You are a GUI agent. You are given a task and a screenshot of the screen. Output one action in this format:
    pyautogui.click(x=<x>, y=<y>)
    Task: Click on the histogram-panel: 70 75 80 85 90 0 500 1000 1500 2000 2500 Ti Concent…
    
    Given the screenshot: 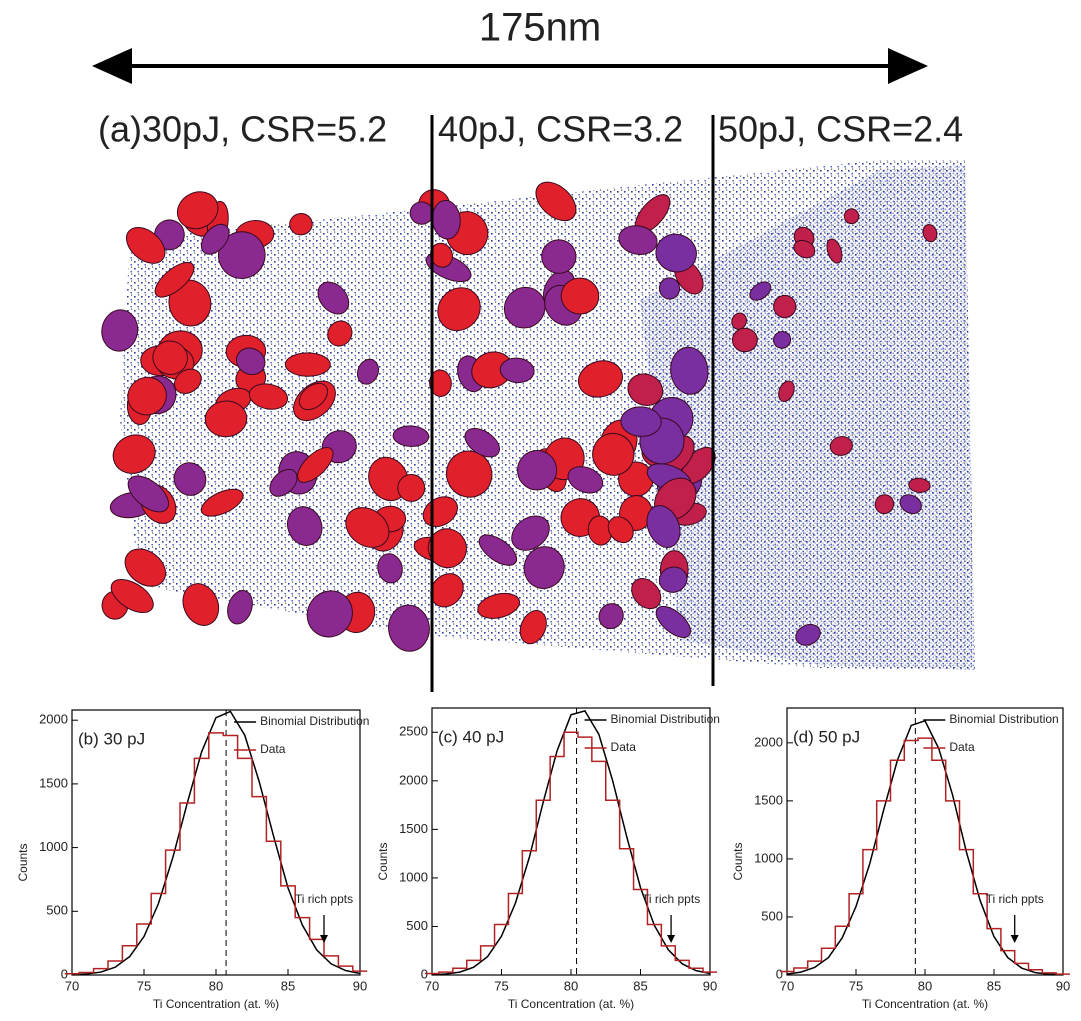 What is the action you would take?
    pyautogui.click(x=548, y=859)
    